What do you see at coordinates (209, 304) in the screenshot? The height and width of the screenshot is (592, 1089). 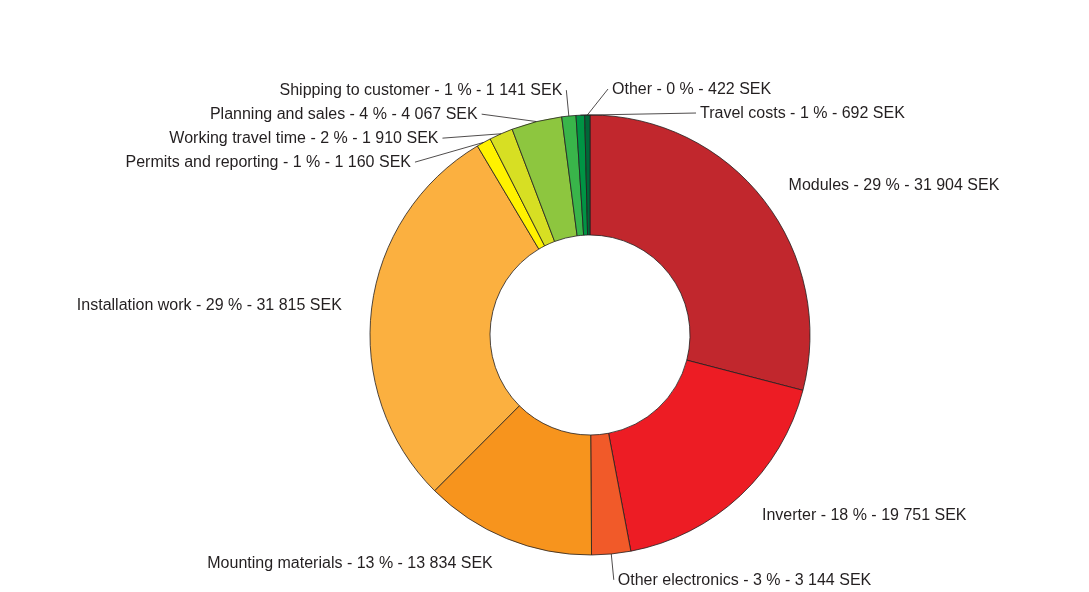 I see `slice-label: Installation work - 29 % - 31 815 SEK` at bounding box center [209, 304].